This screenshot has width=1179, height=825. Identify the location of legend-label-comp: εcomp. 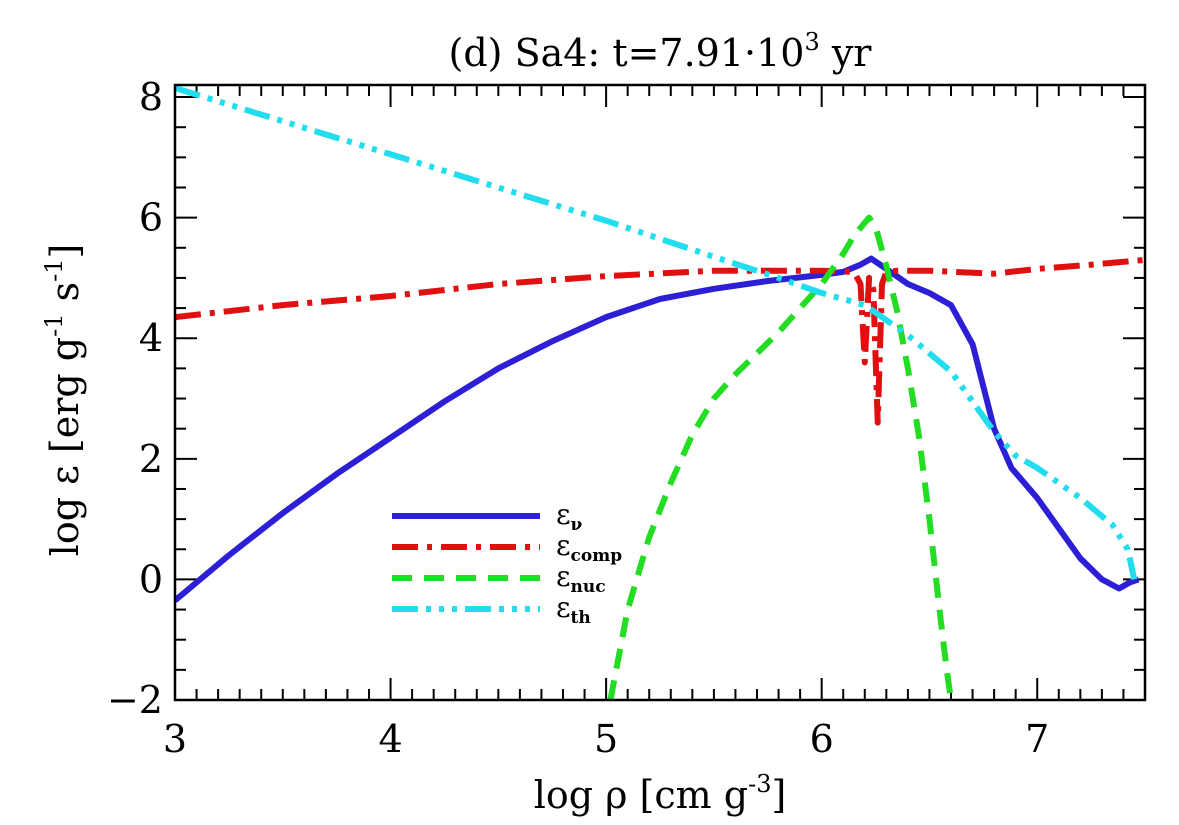
(589, 547).